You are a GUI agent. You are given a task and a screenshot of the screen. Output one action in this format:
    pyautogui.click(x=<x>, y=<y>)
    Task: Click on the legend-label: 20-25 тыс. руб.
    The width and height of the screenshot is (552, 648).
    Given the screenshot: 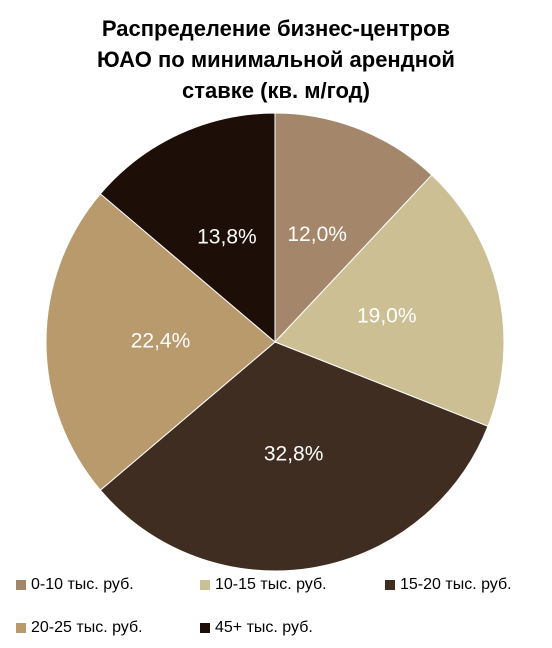 What is the action you would take?
    pyautogui.click(x=87, y=627)
    